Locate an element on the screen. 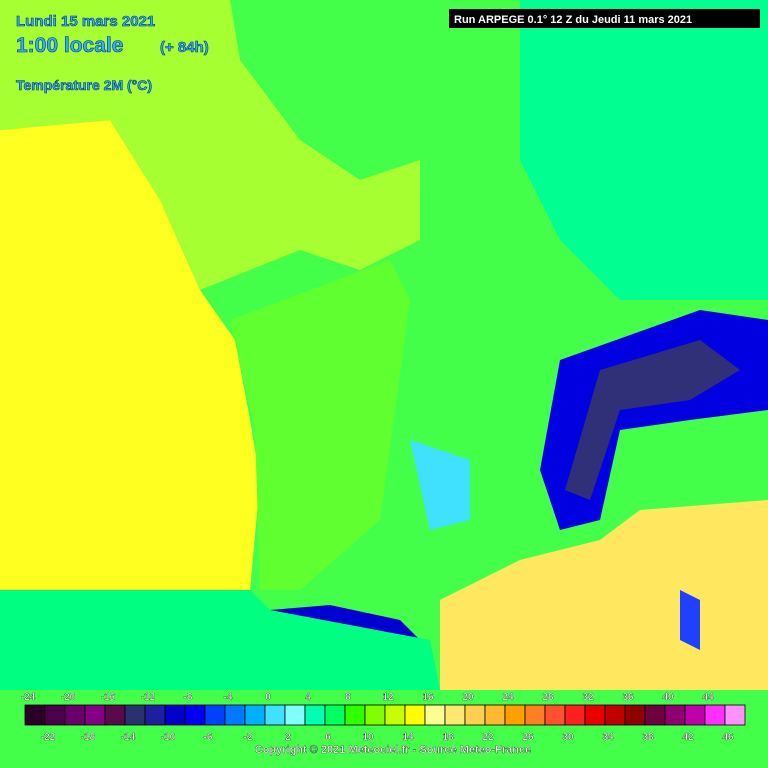 This screenshot has height=768, width=768. time: 1:00 locale is located at coordinates (69, 45).